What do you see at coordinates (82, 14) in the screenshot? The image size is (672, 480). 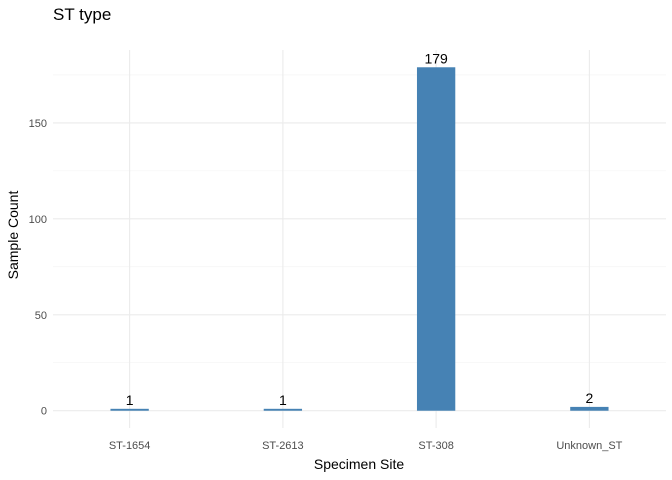 I see `chart-title: ST type` at bounding box center [82, 14].